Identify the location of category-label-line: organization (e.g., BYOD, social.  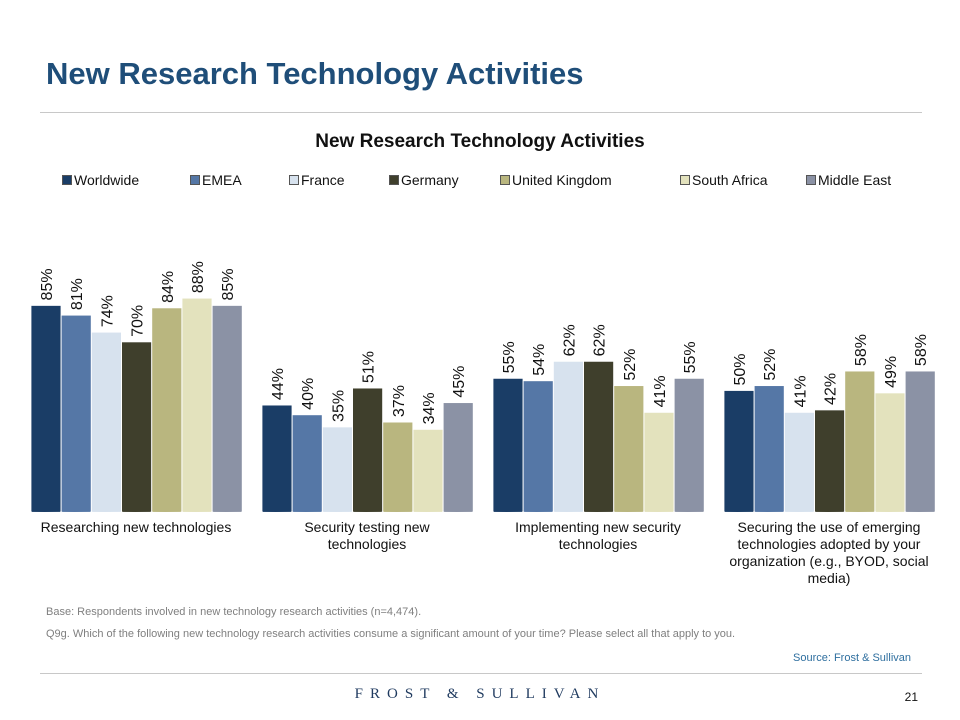
(829, 561).